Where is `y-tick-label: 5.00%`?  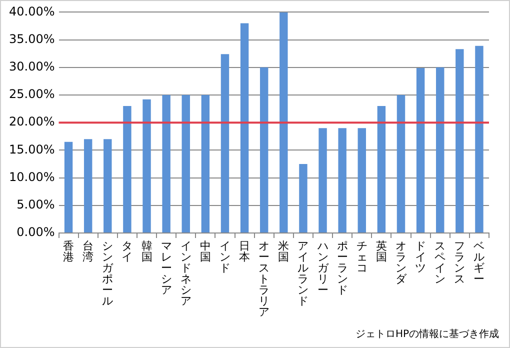
y-tick-label: 5.00% is located at coordinates (35, 205).